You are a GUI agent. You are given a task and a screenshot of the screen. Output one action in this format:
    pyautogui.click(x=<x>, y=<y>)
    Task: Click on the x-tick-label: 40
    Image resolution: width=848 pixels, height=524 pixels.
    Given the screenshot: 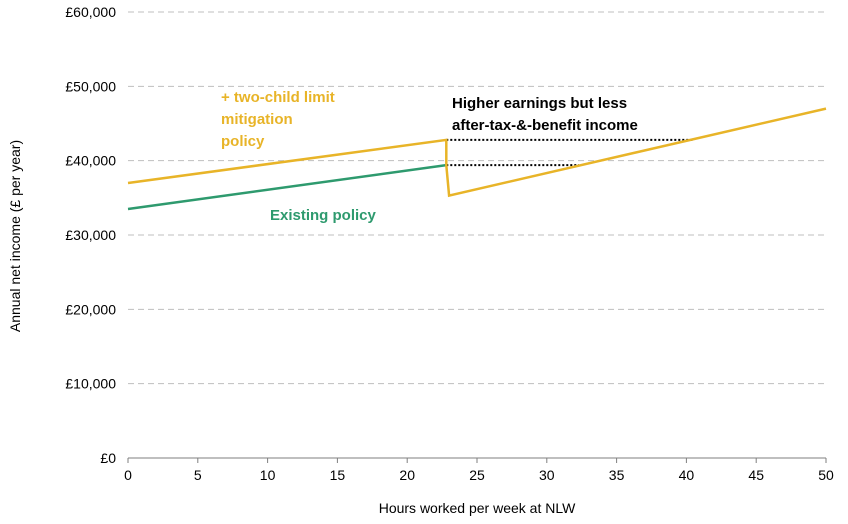 What is the action you would take?
    pyautogui.click(x=687, y=475)
    